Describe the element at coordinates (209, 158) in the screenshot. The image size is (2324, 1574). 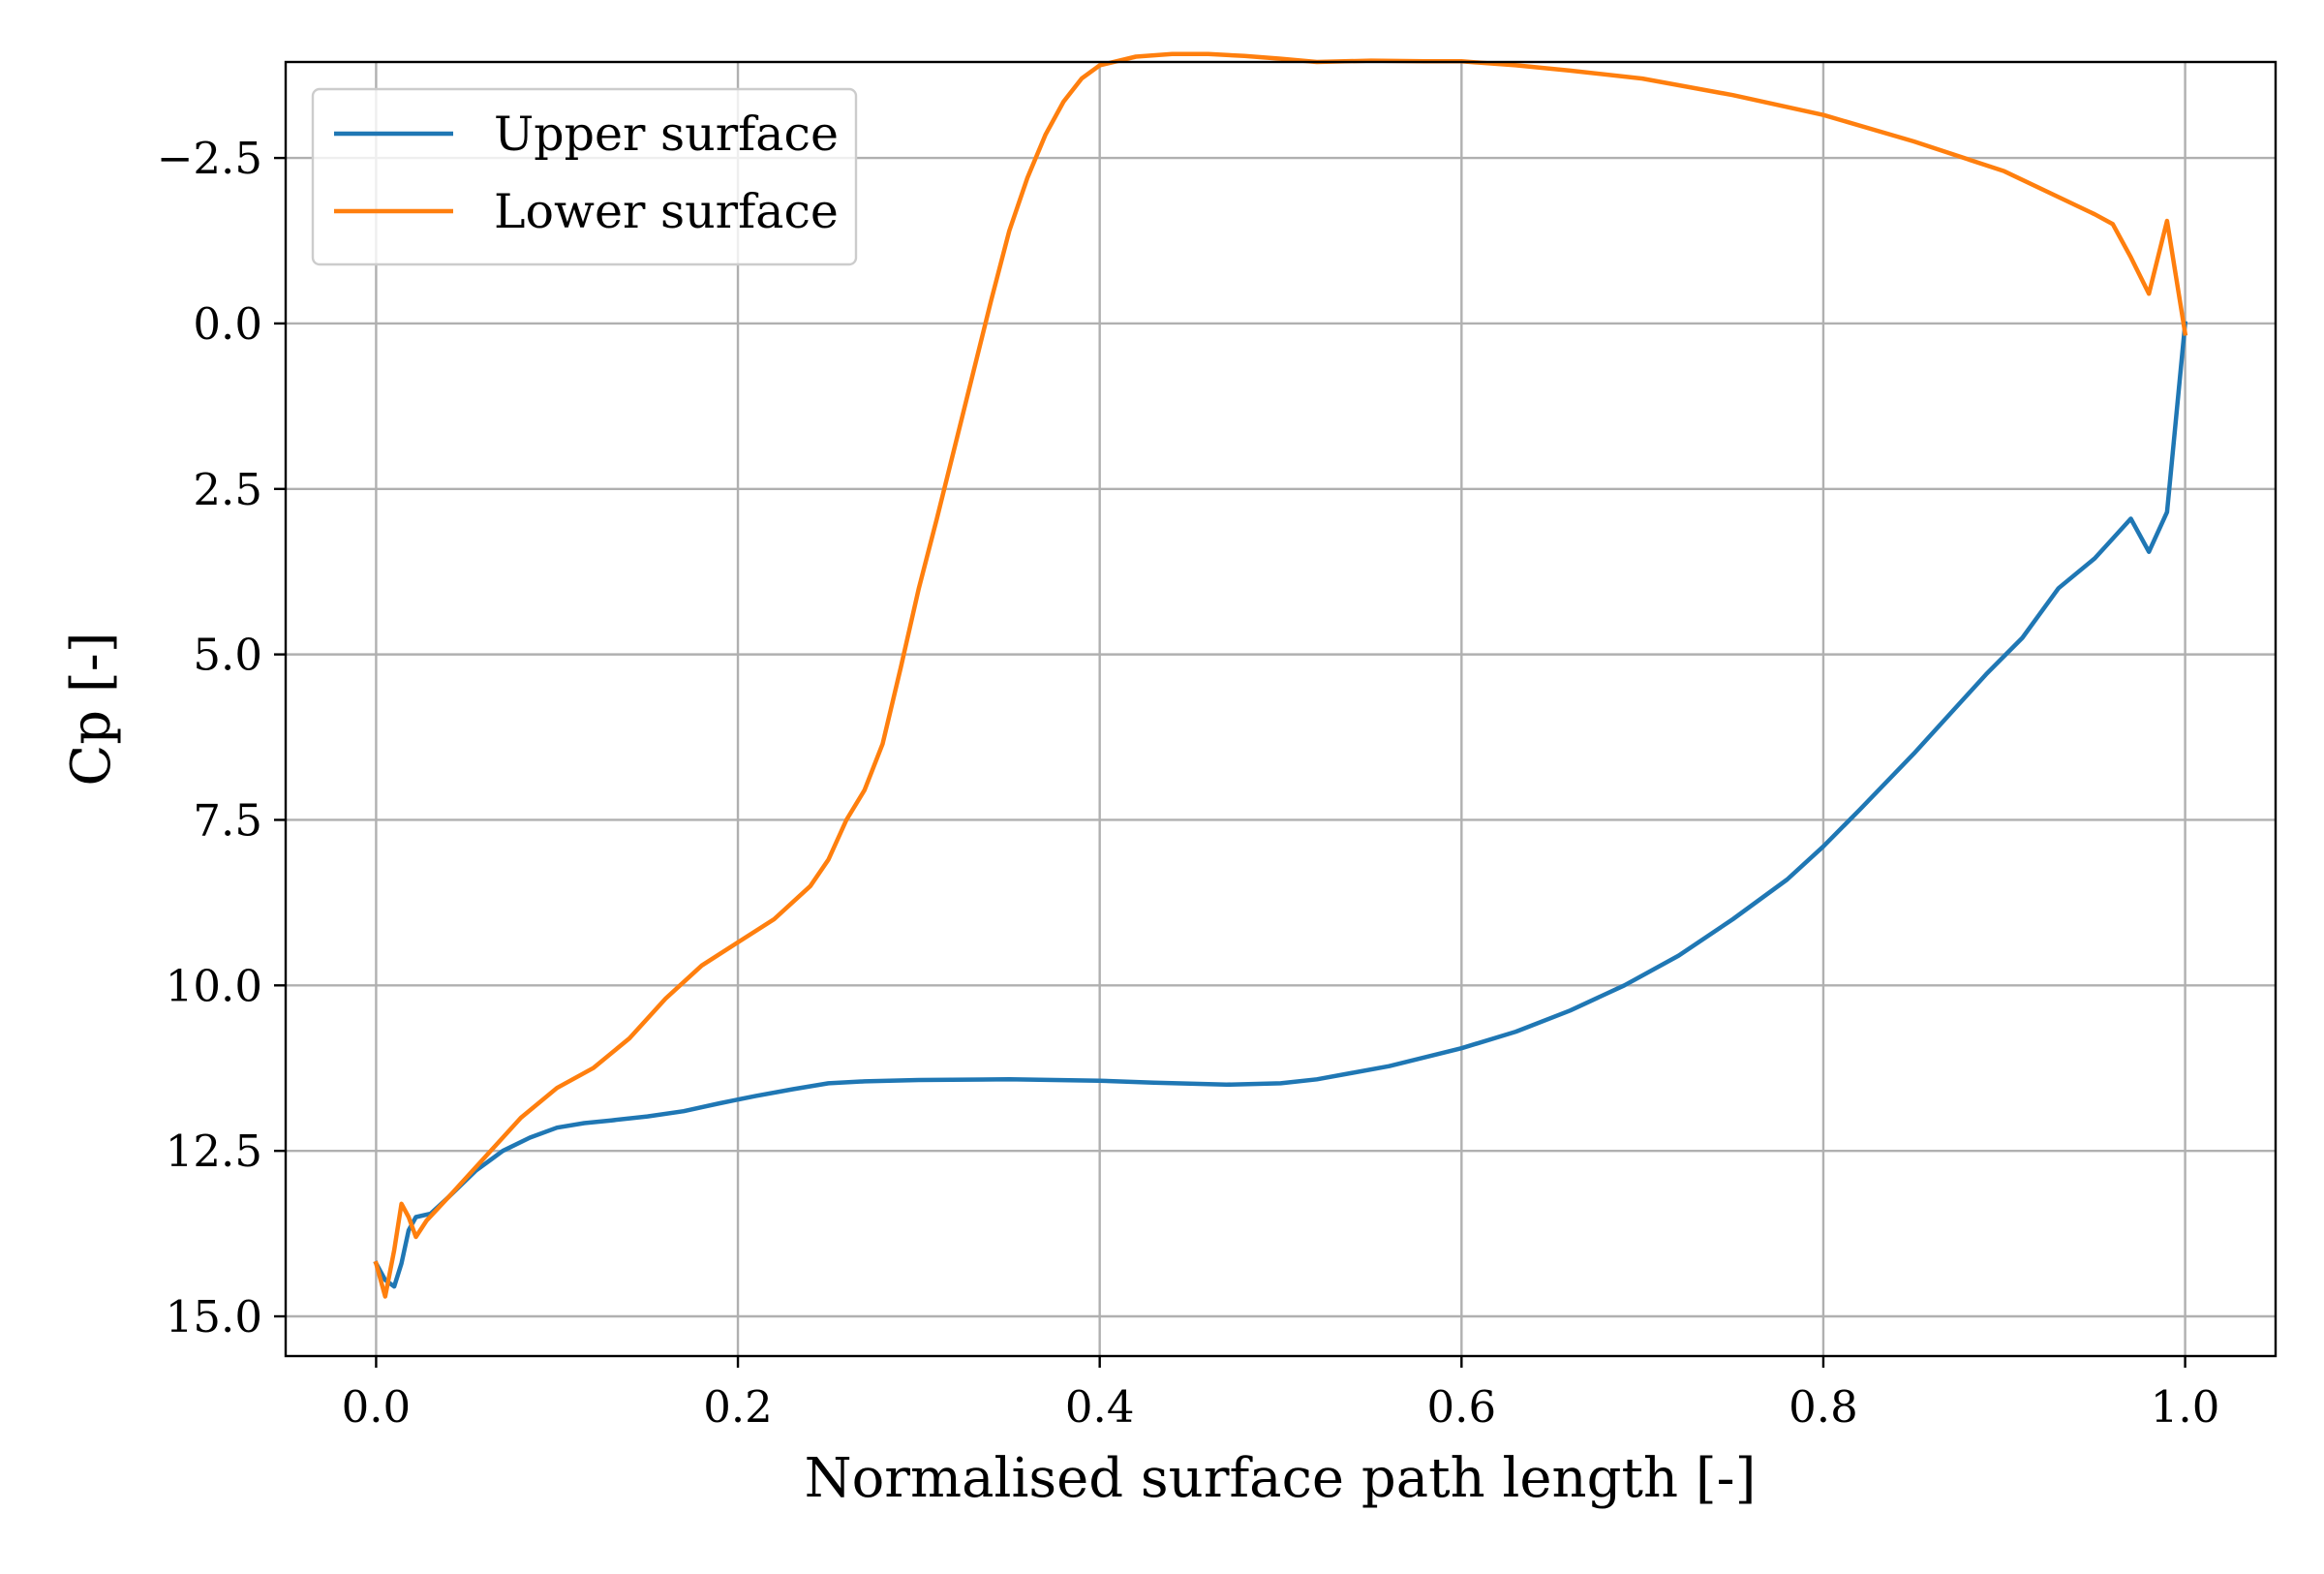
I see `y-tick-label: −2.5` at that location.